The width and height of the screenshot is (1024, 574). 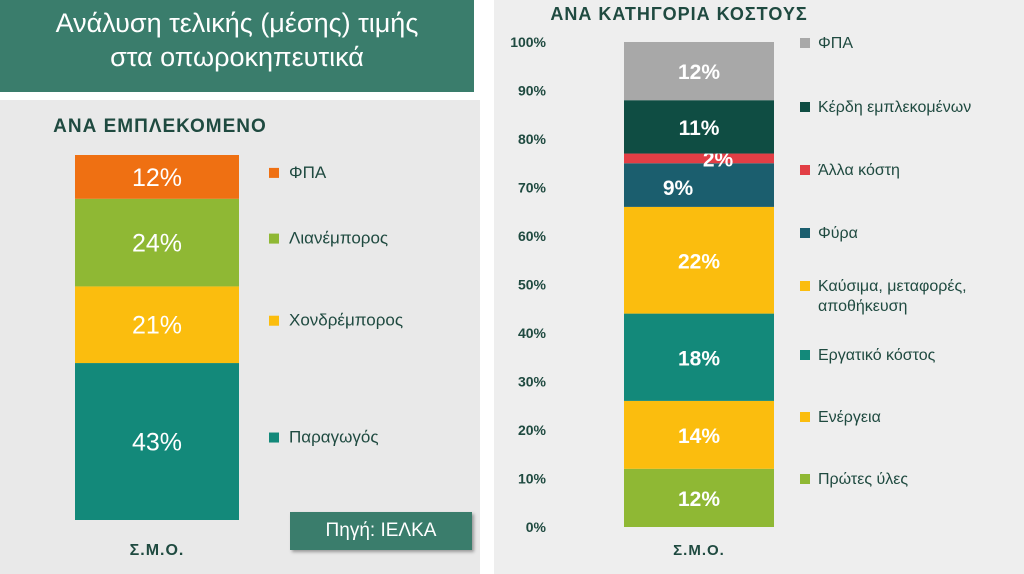 I want to click on left-category-label: Σ.Μ.Ο., so click(x=157, y=550).